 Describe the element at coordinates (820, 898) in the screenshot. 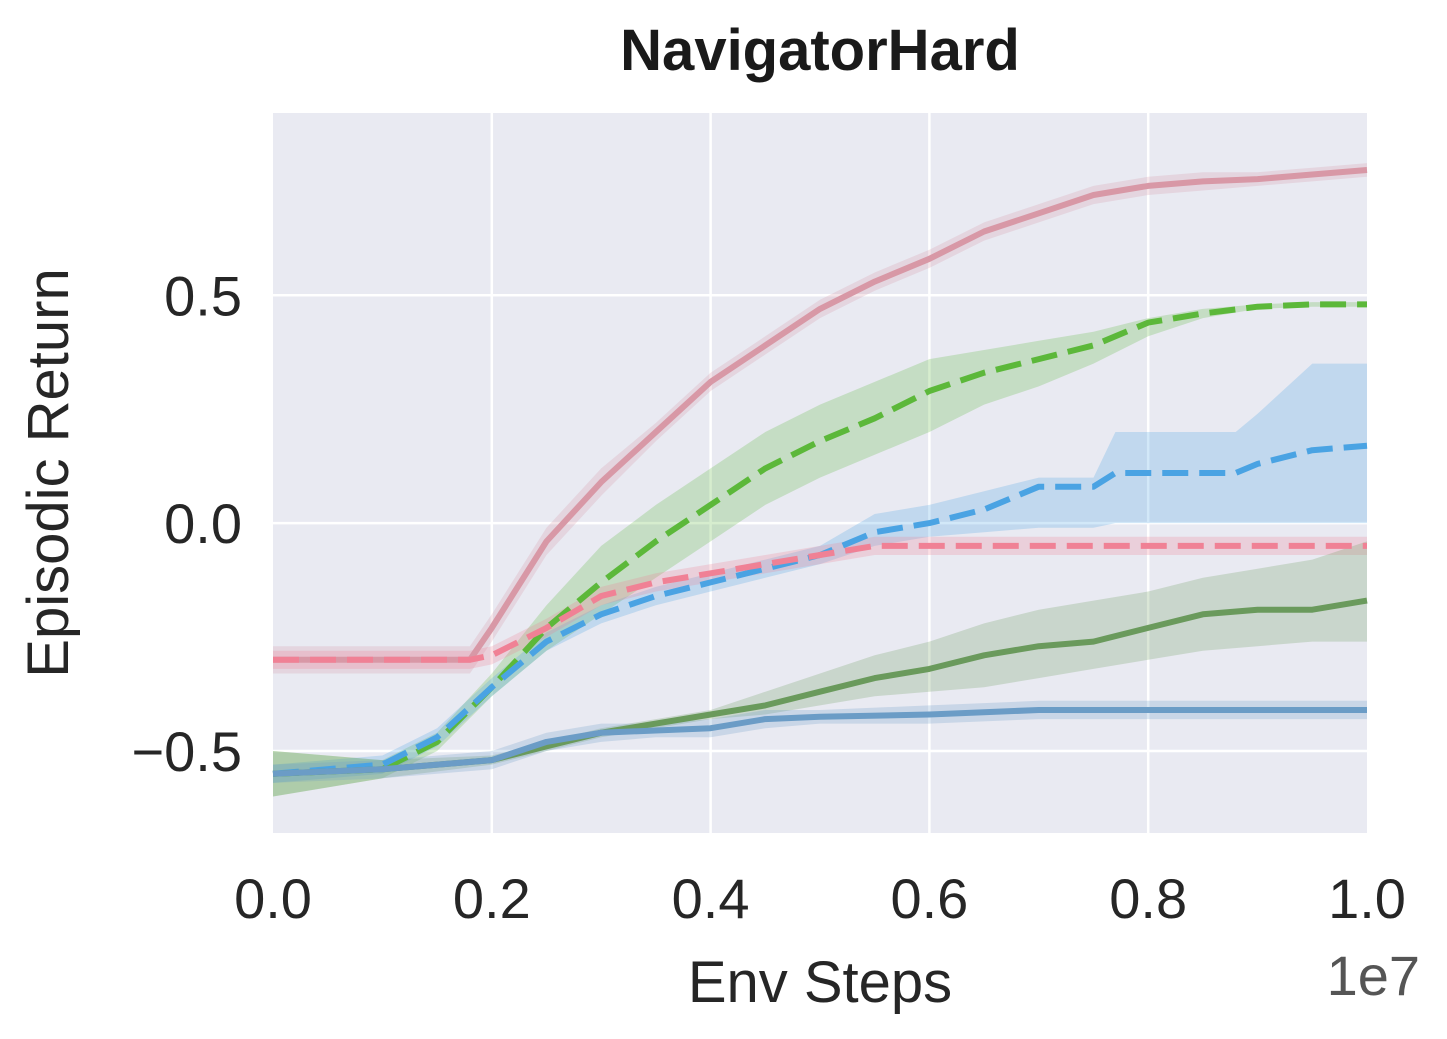

I see `x-tick-labels: 0.0 0.2 0.4 0.6 0.8 1.0` at that location.